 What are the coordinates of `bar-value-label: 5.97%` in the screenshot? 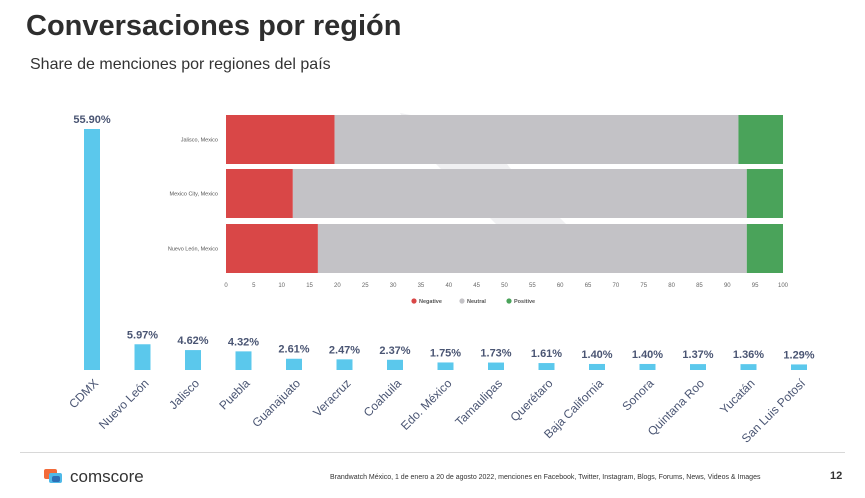 It's located at (142, 335).